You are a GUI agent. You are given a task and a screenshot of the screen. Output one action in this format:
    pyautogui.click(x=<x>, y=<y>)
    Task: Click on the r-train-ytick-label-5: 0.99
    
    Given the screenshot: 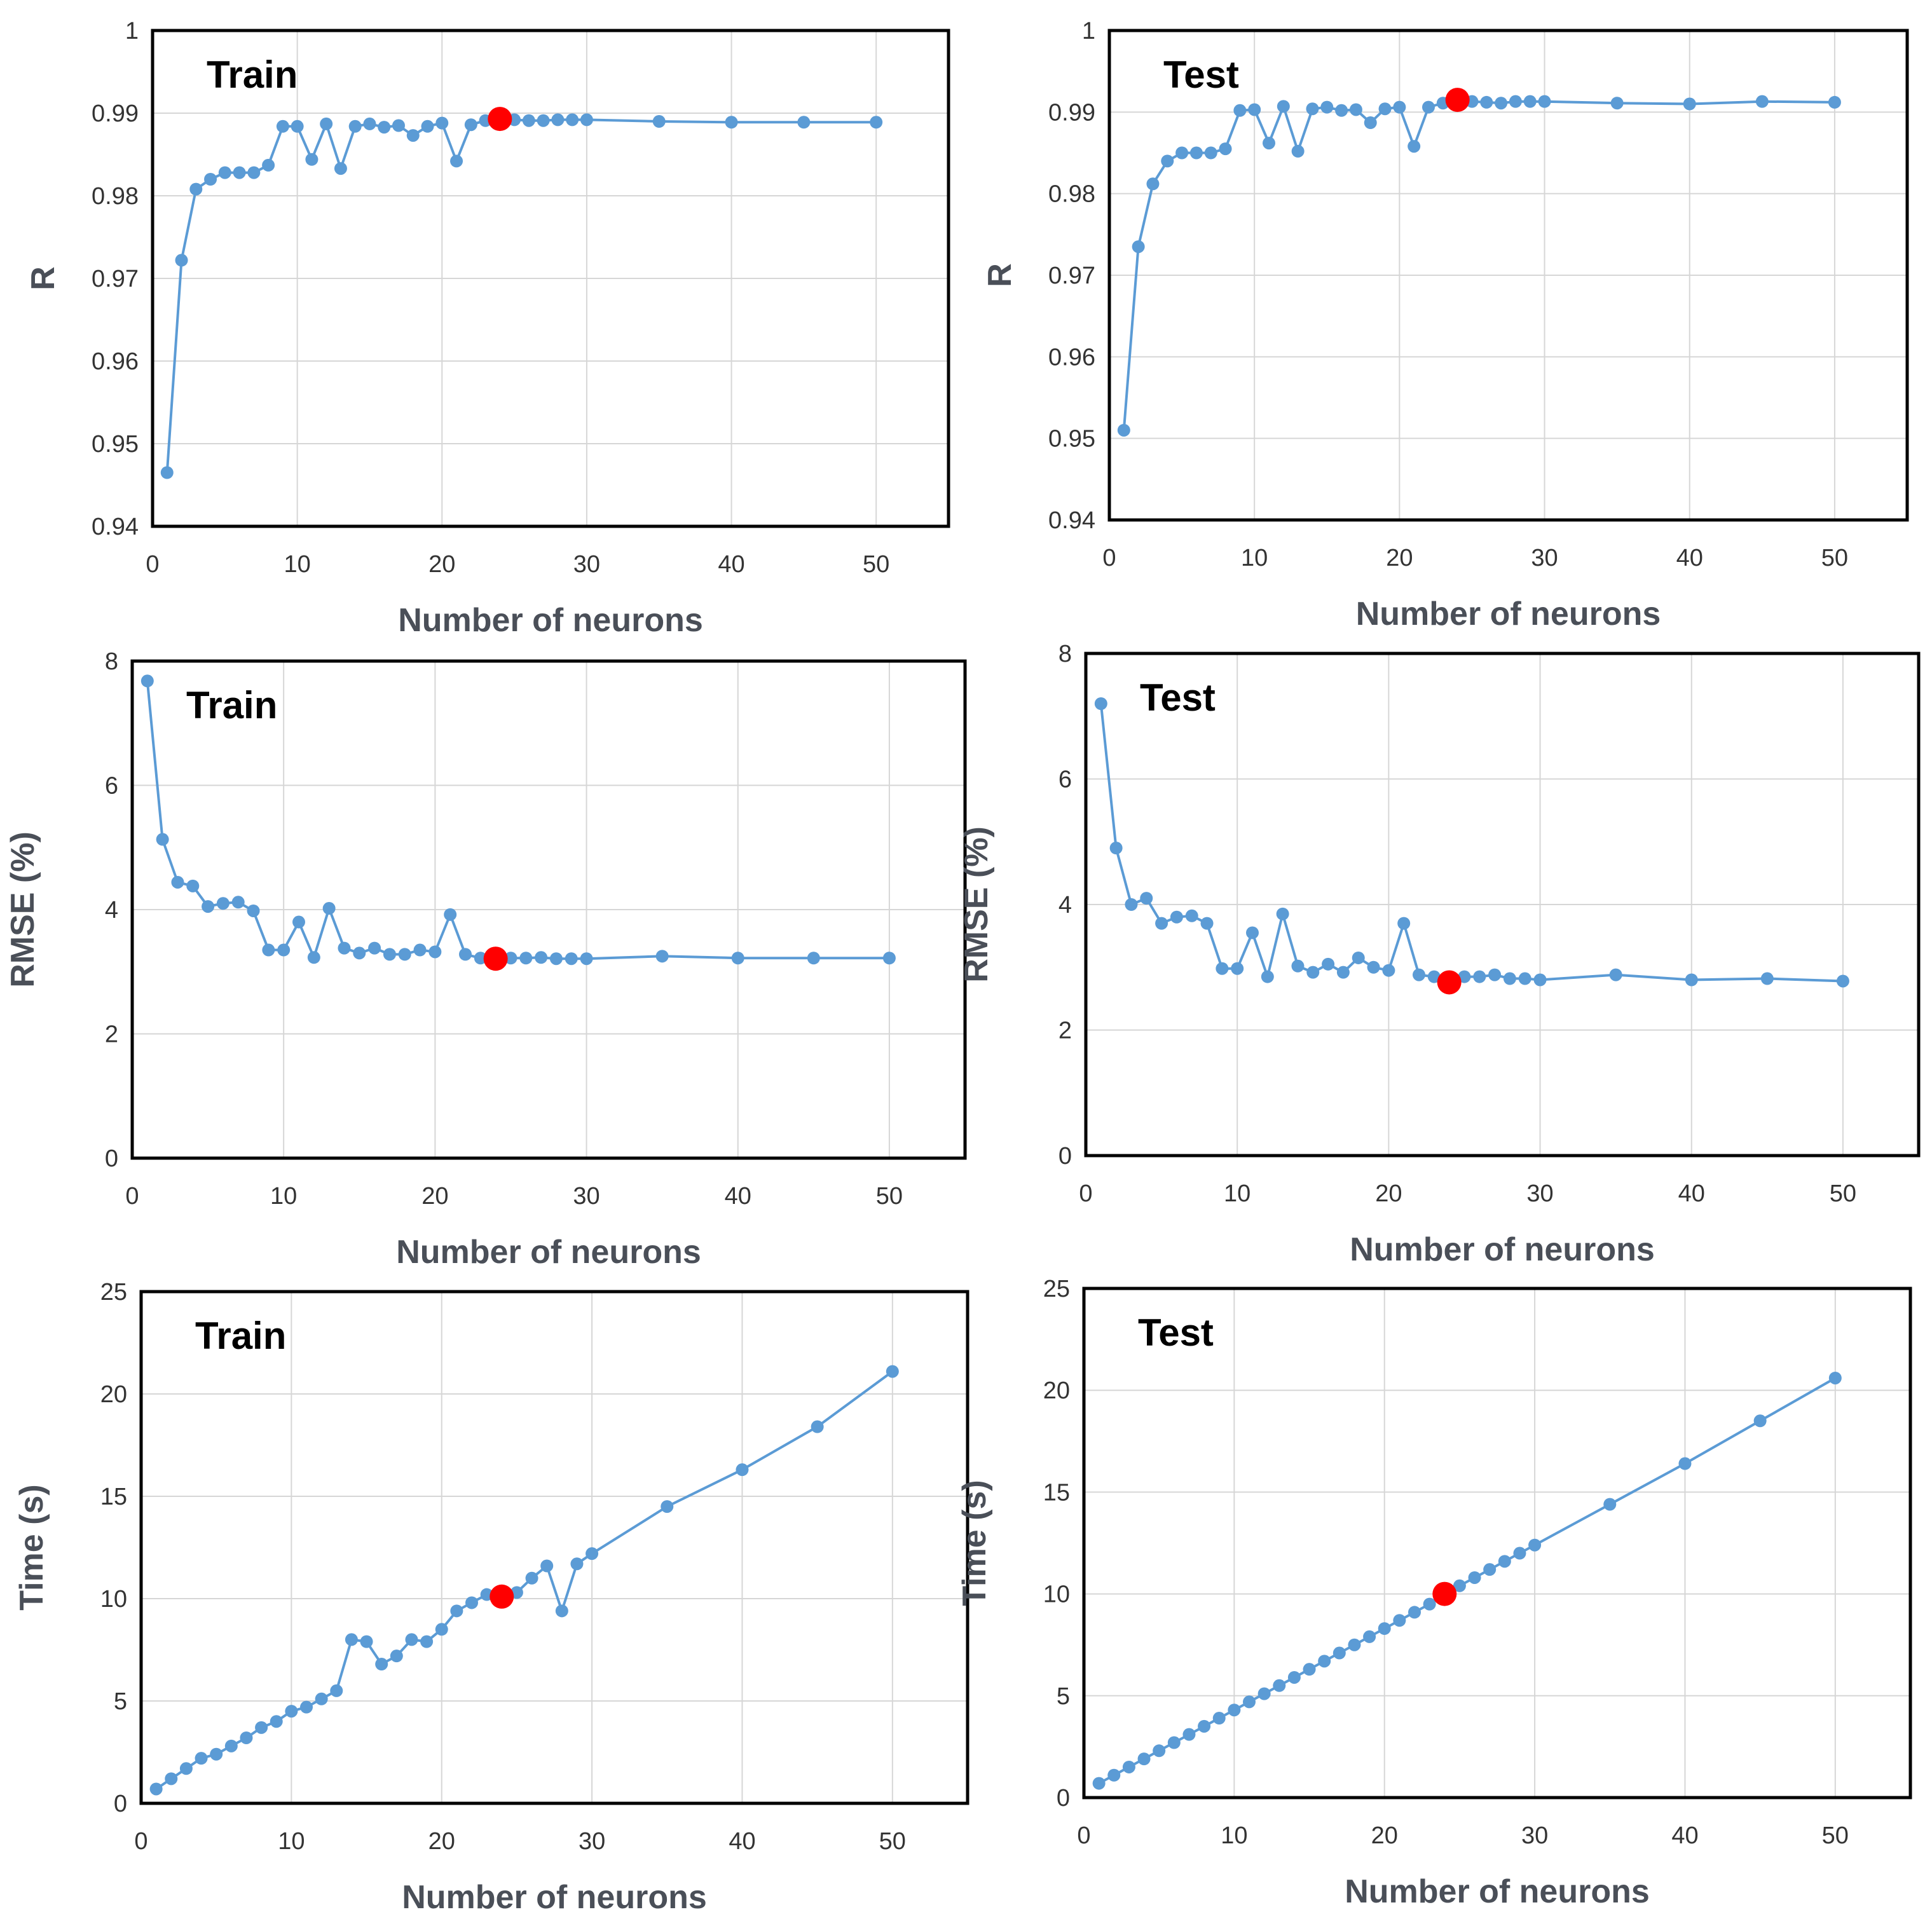 What is the action you would take?
    pyautogui.click(x=115, y=113)
    